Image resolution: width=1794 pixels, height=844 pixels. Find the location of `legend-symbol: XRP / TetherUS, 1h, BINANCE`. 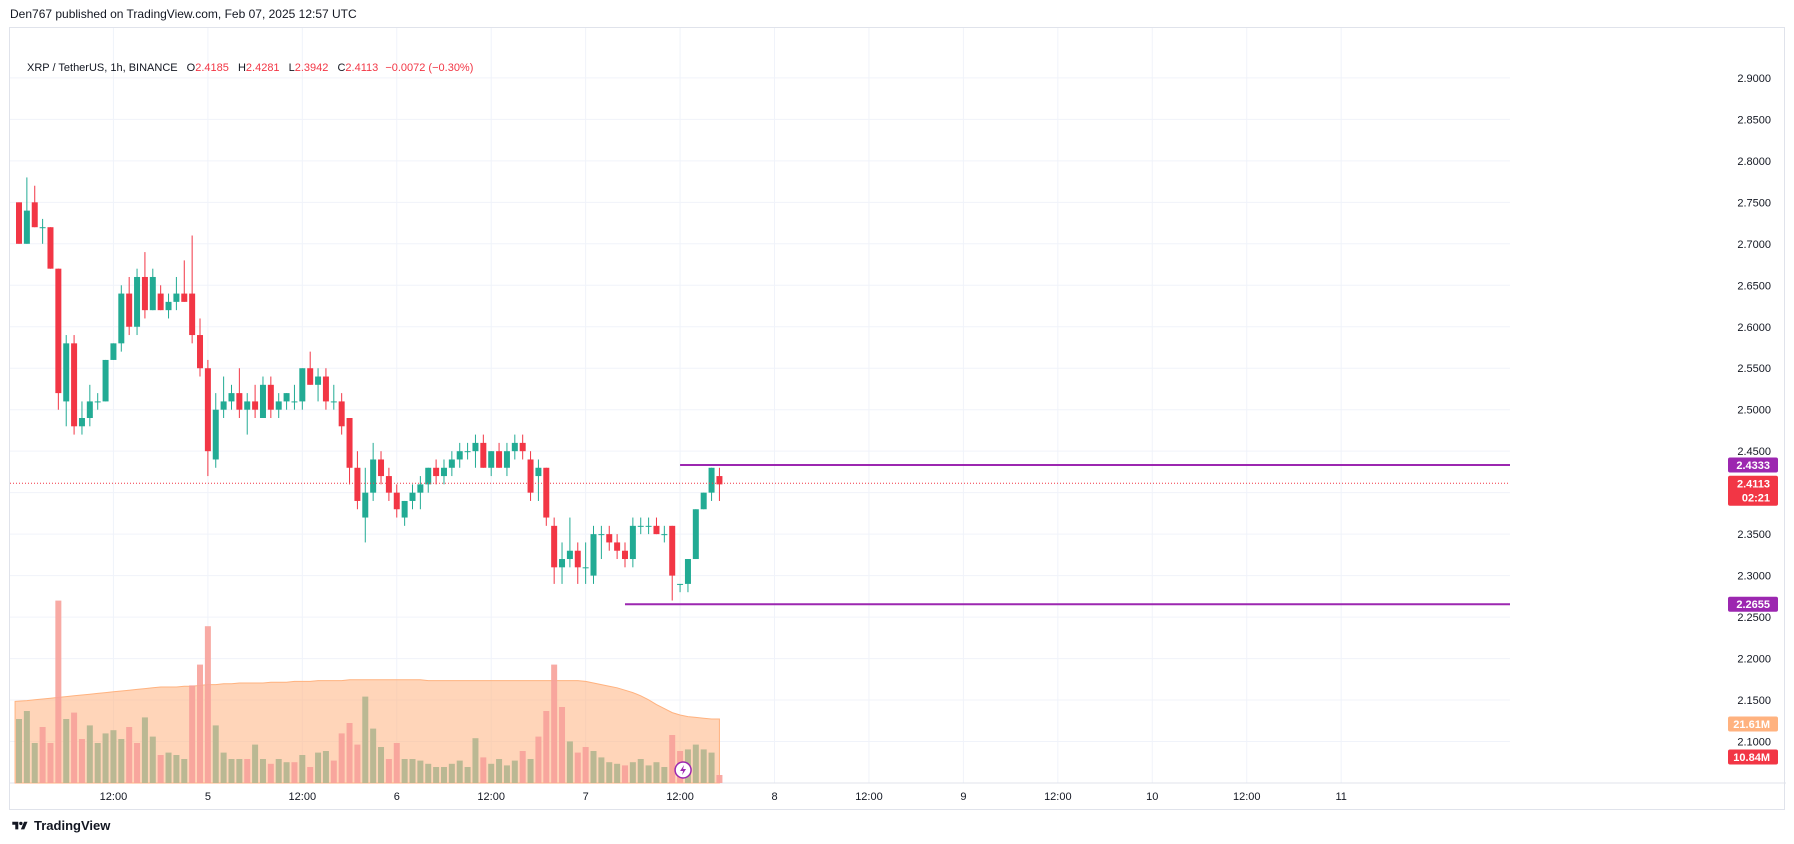

legend-symbol: XRP / TetherUS, 1h, BINANCE is located at coordinates (102, 68).